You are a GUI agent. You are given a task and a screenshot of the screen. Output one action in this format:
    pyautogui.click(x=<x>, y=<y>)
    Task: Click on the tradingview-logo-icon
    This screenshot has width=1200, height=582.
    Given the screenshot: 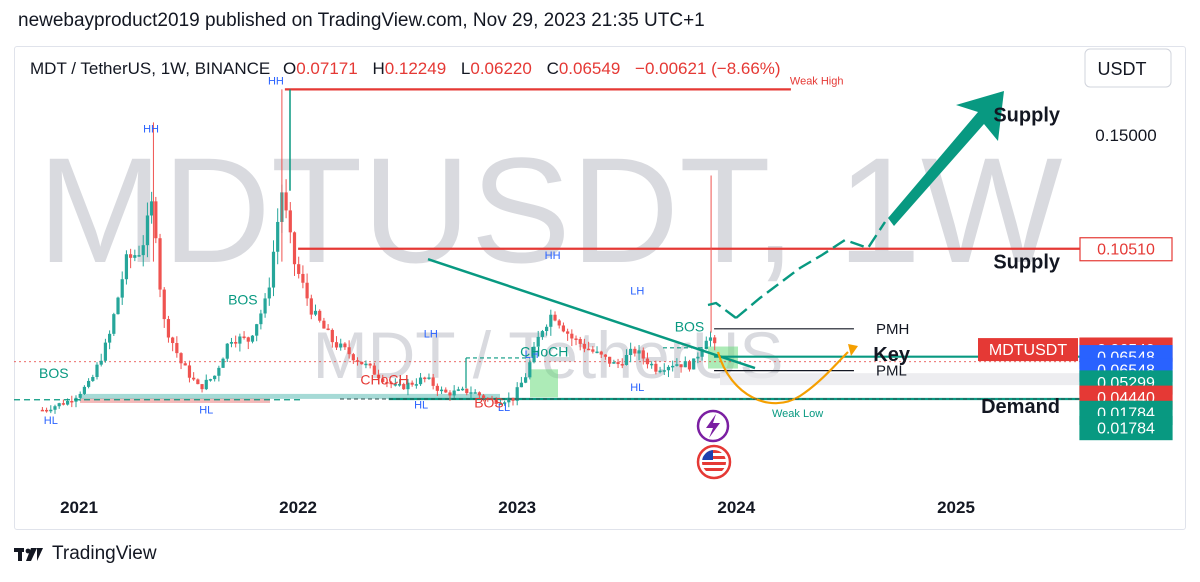 What is the action you would take?
    pyautogui.click(x=29, y=554)
    